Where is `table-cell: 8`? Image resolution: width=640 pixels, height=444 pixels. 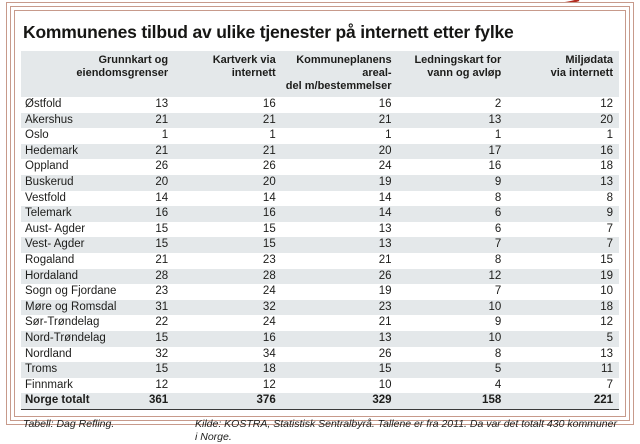
table-cell: 8 is located at coordinates (498, 259).